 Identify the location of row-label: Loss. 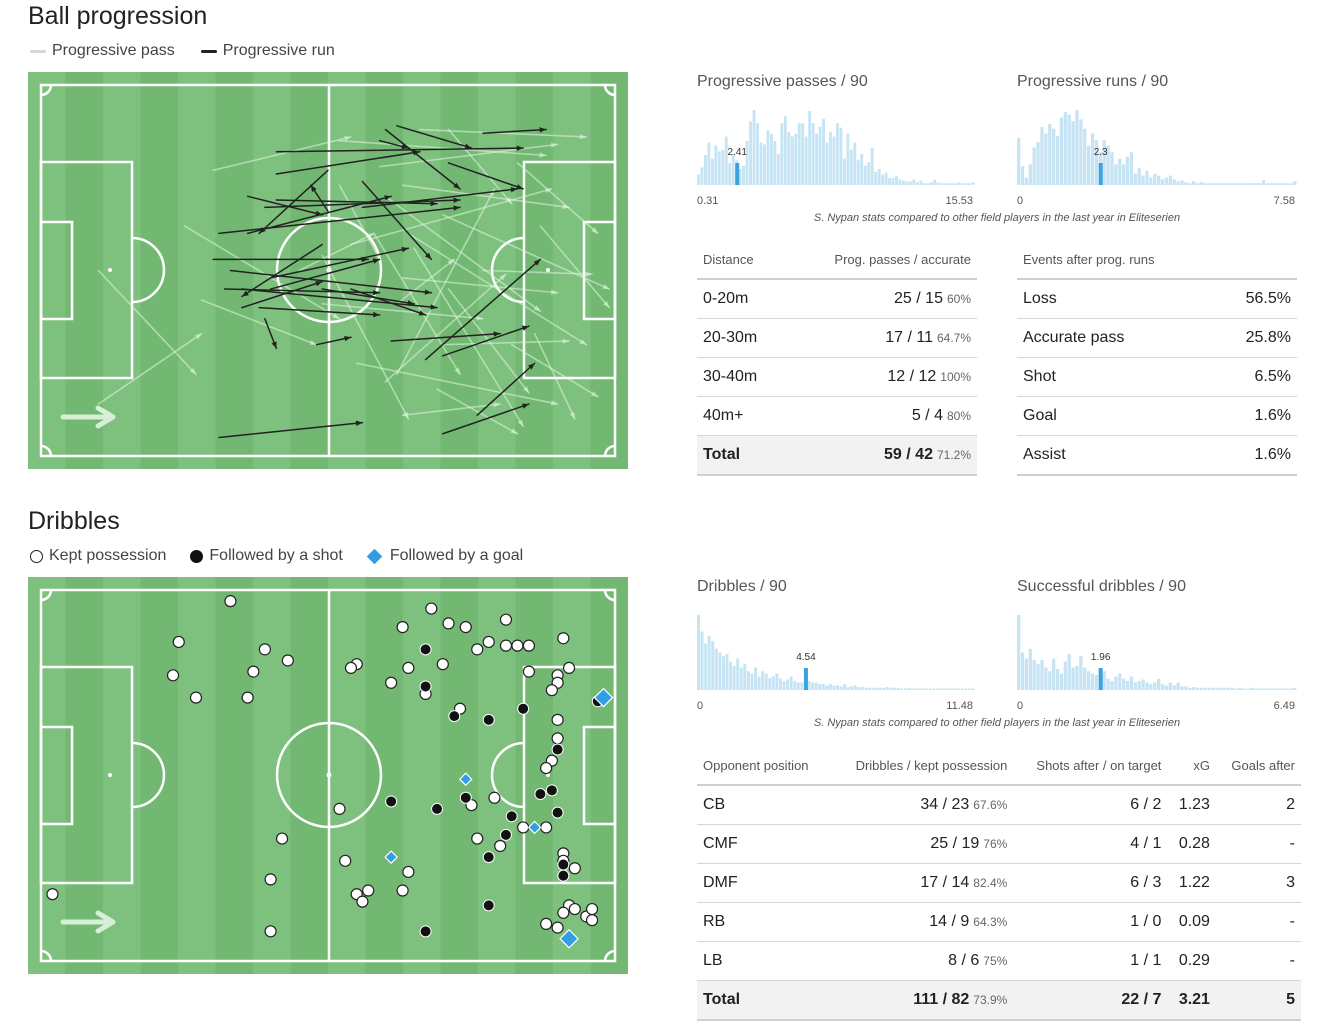
(1110, 299).